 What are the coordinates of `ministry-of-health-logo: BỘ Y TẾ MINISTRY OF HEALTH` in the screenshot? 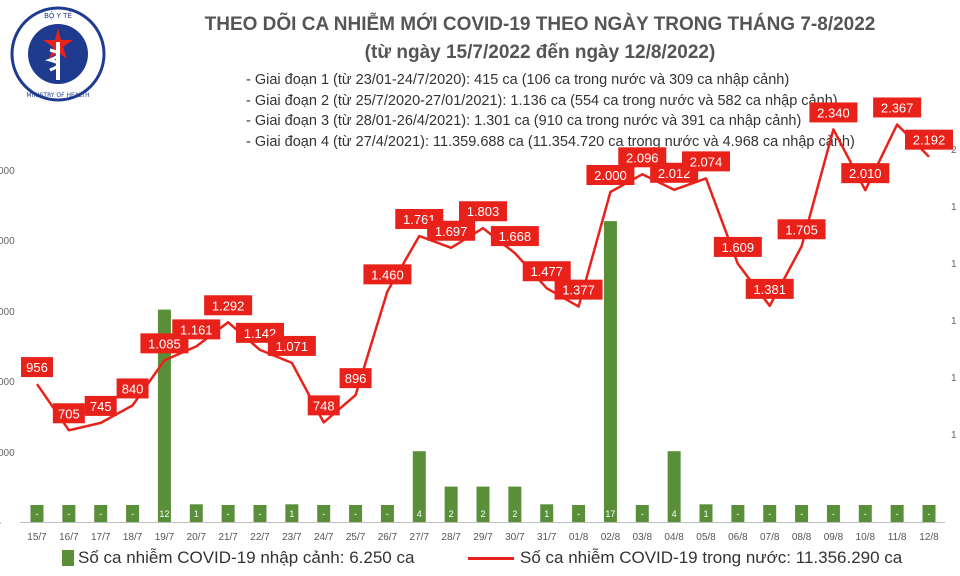 It's located at (58, 54).